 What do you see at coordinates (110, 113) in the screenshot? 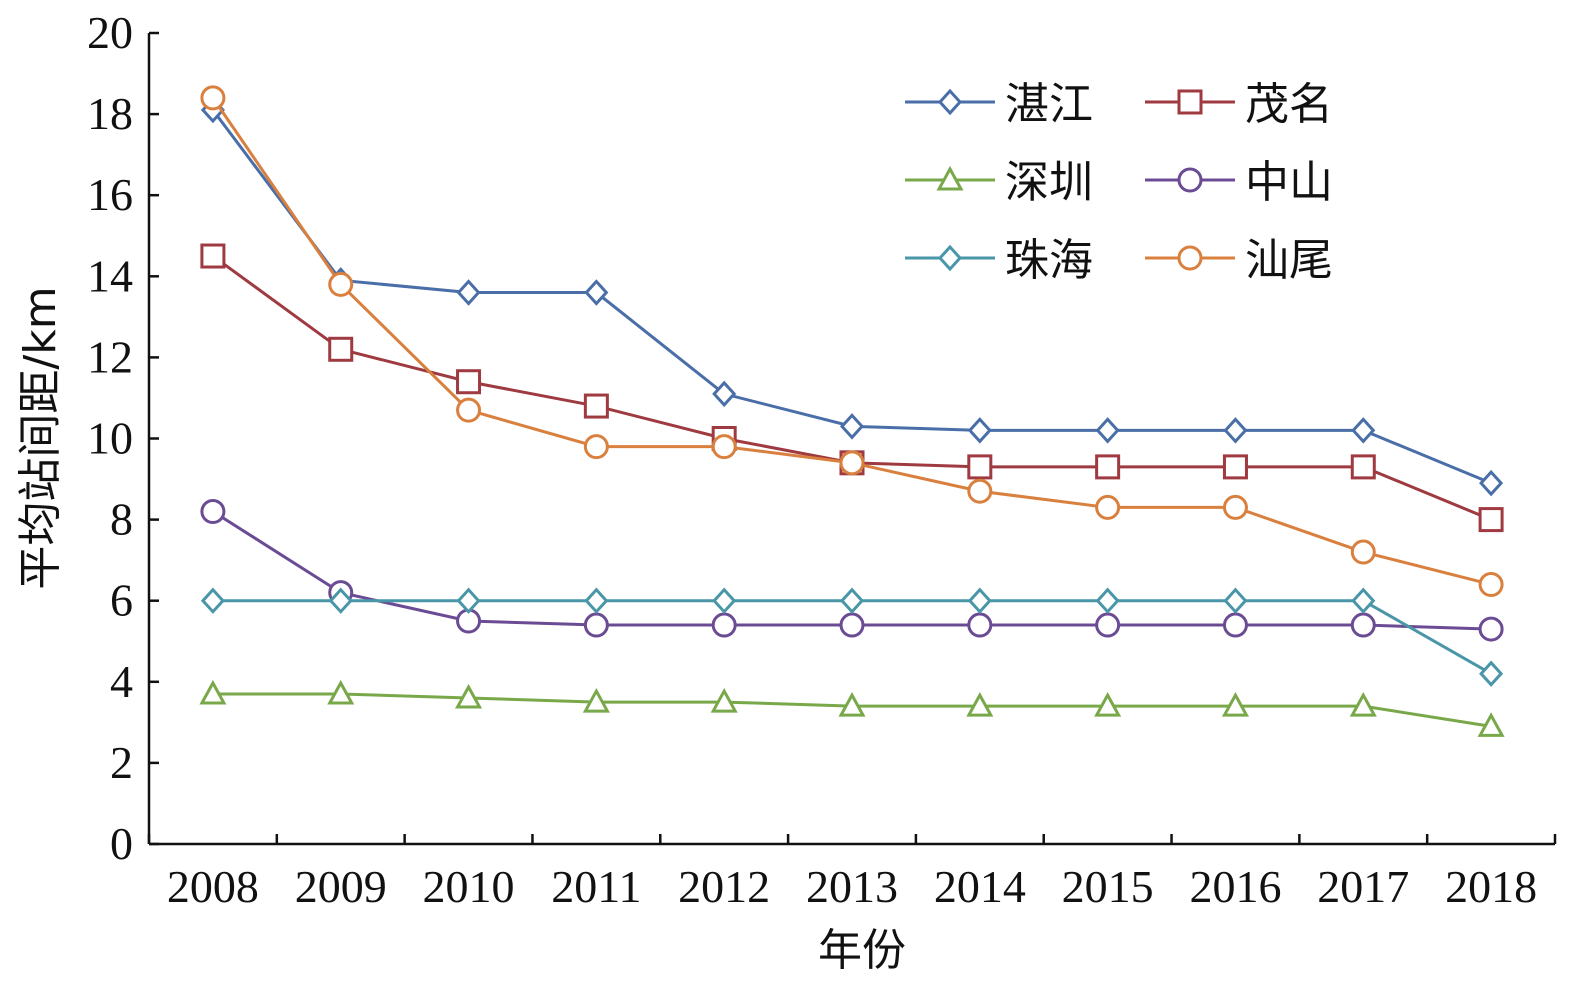
I see `y-tick-label: 18` at bounding box center [110, 113].